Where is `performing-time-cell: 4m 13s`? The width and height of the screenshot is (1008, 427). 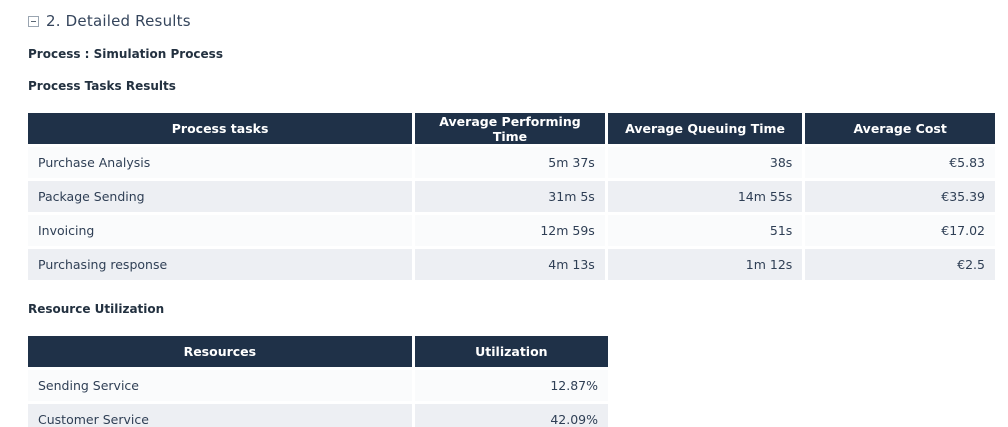
performing-time-cell: 4m 13s is located at coordinates (510, 264).